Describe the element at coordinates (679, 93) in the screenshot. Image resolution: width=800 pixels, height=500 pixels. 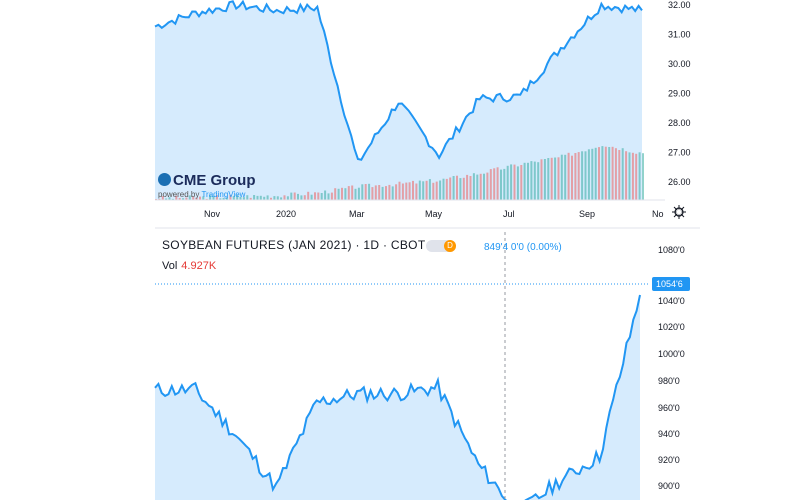
I see `top-y-axis: 32.00 31.00 30.00 29.00 28.00 27.00 26.00` at that location.